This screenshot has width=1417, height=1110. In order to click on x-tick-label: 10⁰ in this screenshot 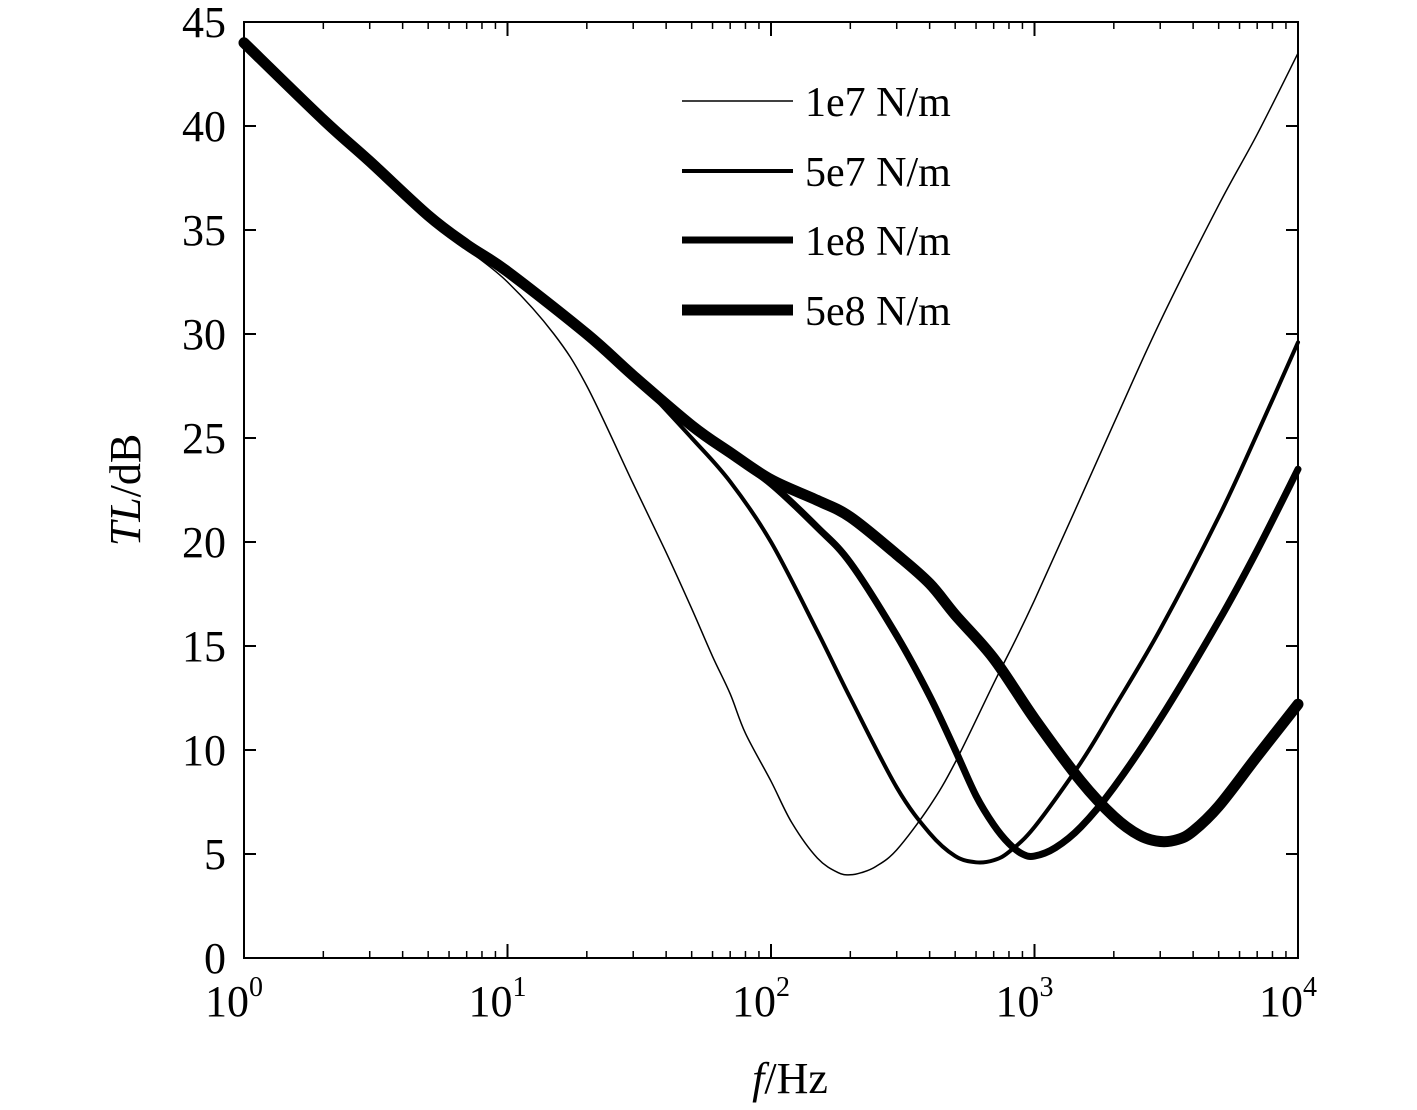, I will do `click(234, 999)`.